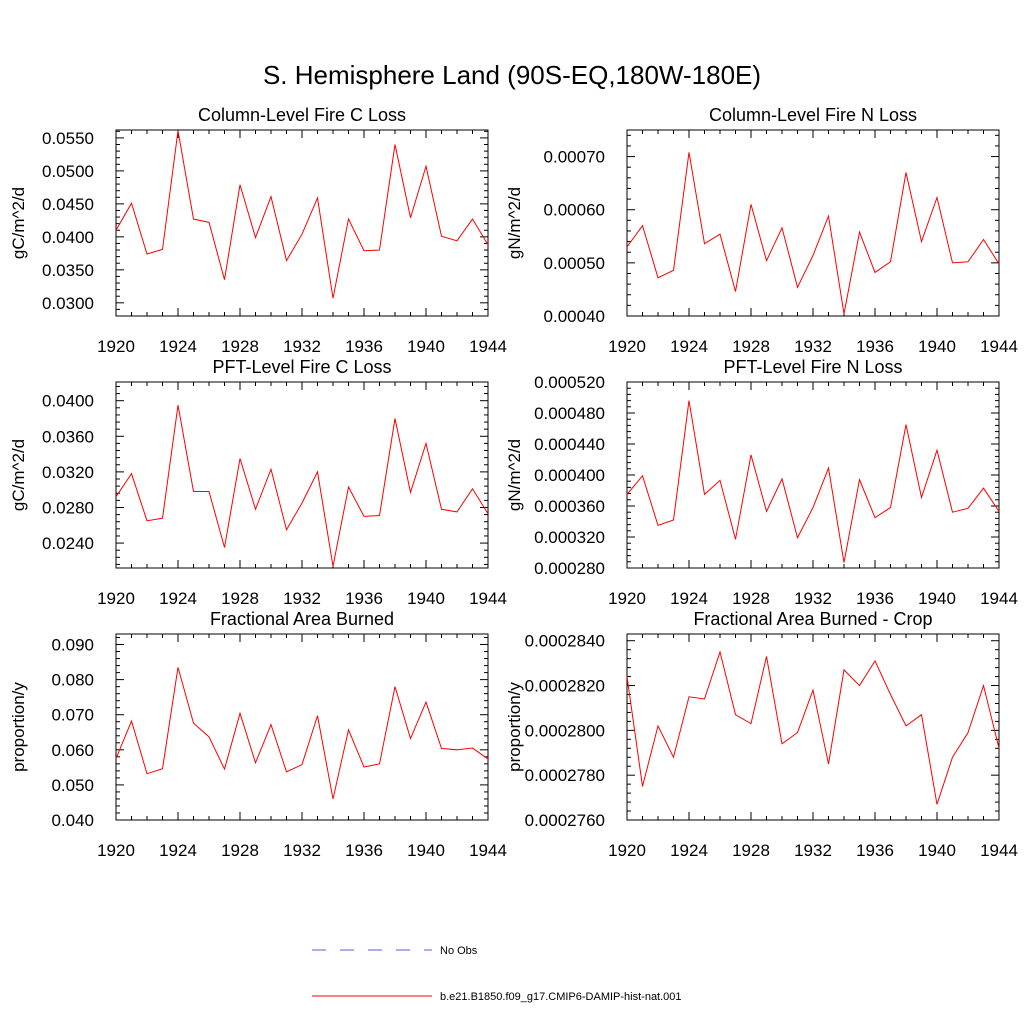 The height and width of the screenshot is (1024, 1024). What do you see at coordinates (68, 507) in the screenshot?
I see `y-tick-label: 0.0280` at bounding box center [68, 507].